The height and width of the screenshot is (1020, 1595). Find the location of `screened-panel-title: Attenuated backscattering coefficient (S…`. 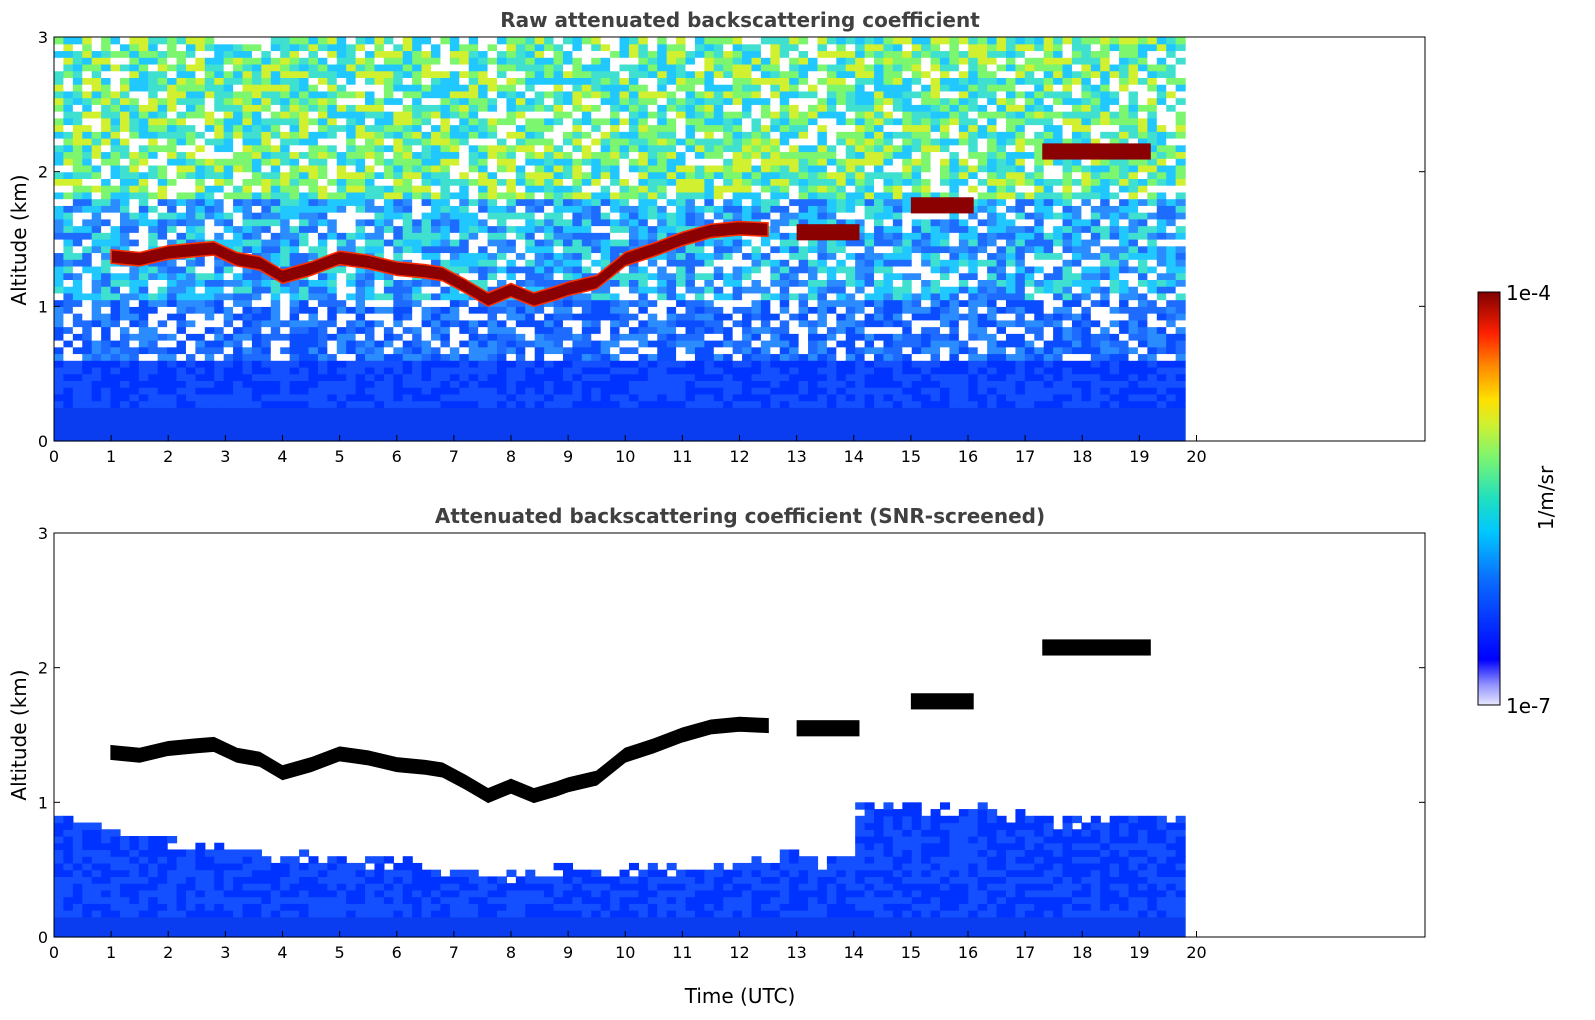

screened-panel-title: Attenuated backscattering coefficient (S… is located at coordinates (740, 516).